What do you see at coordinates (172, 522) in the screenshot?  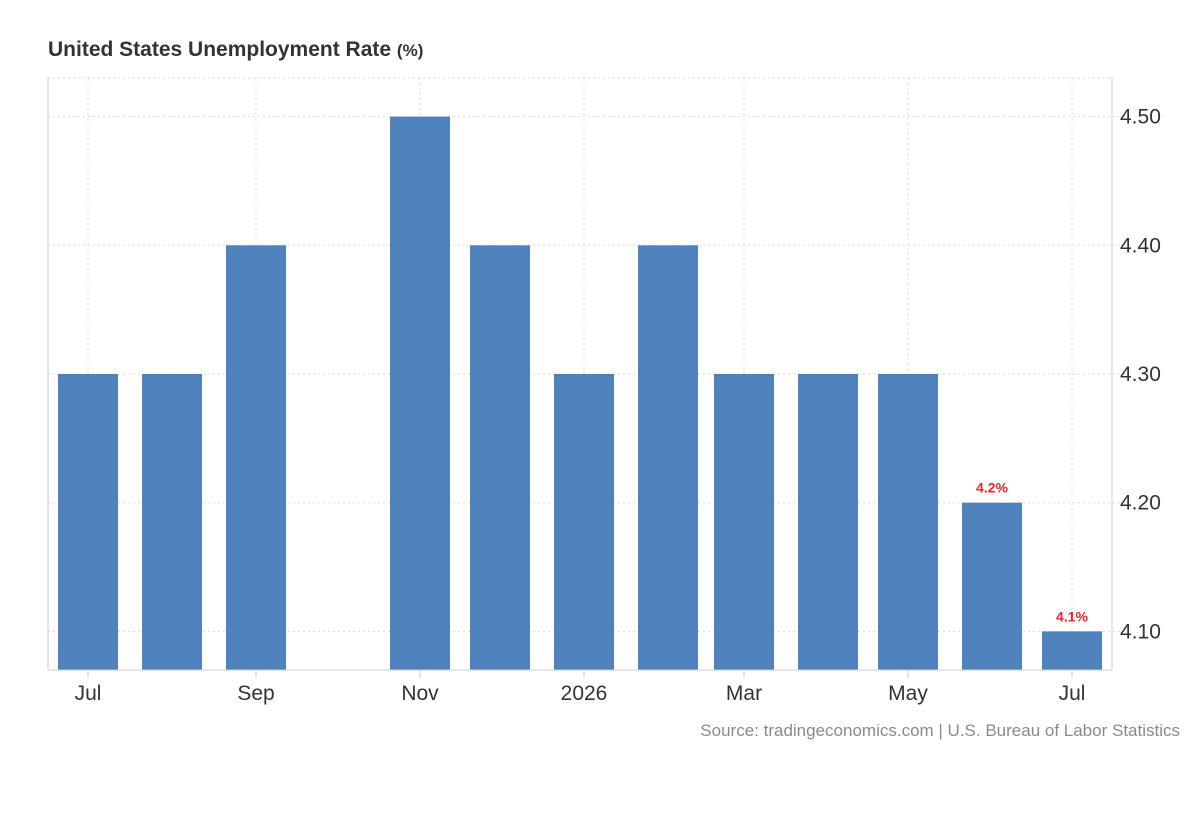 I see `bar-aug` at bounding box center [172, 522].